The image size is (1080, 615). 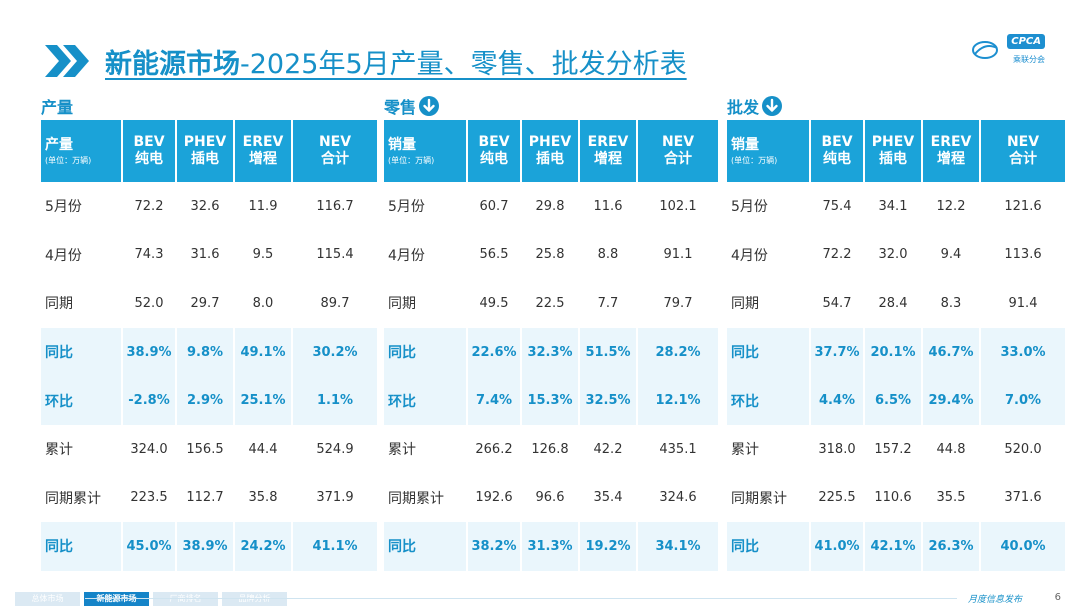 I want to click on table-cell: 51.5%, so click(x=608, y=352).